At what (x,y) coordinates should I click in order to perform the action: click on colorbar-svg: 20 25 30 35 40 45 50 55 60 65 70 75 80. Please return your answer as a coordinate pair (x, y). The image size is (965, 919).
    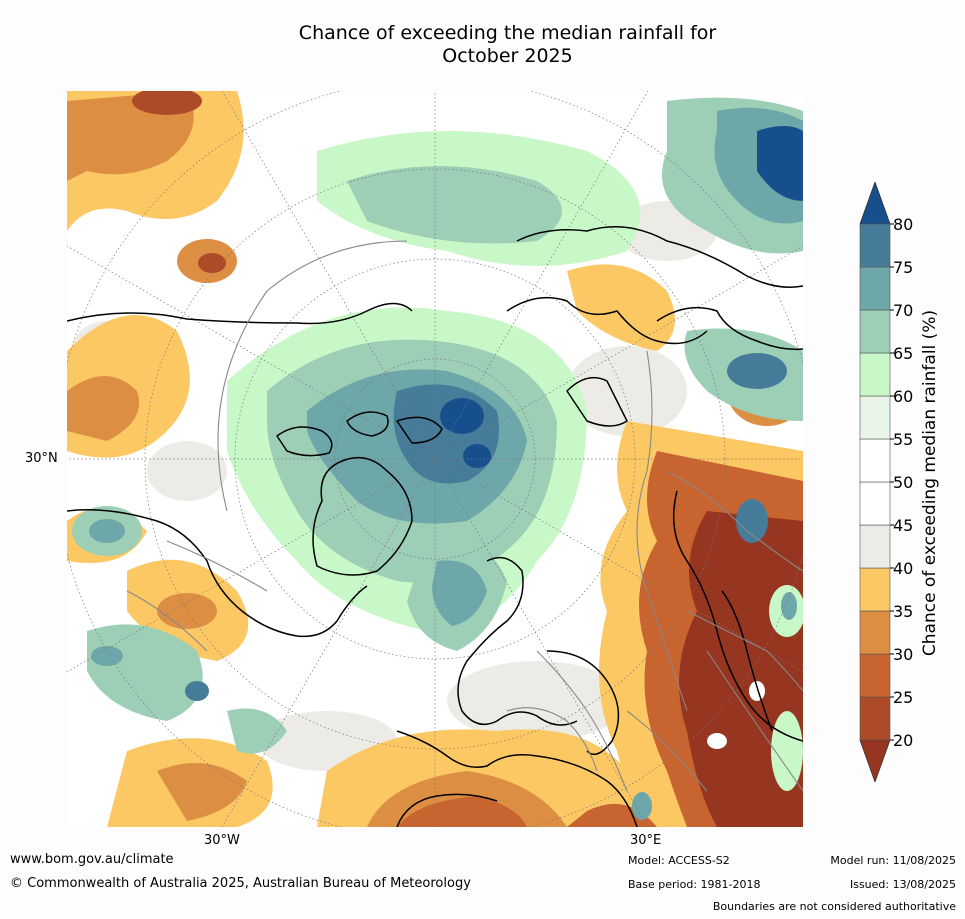
    Looking at the image, I should click on (886, 482).